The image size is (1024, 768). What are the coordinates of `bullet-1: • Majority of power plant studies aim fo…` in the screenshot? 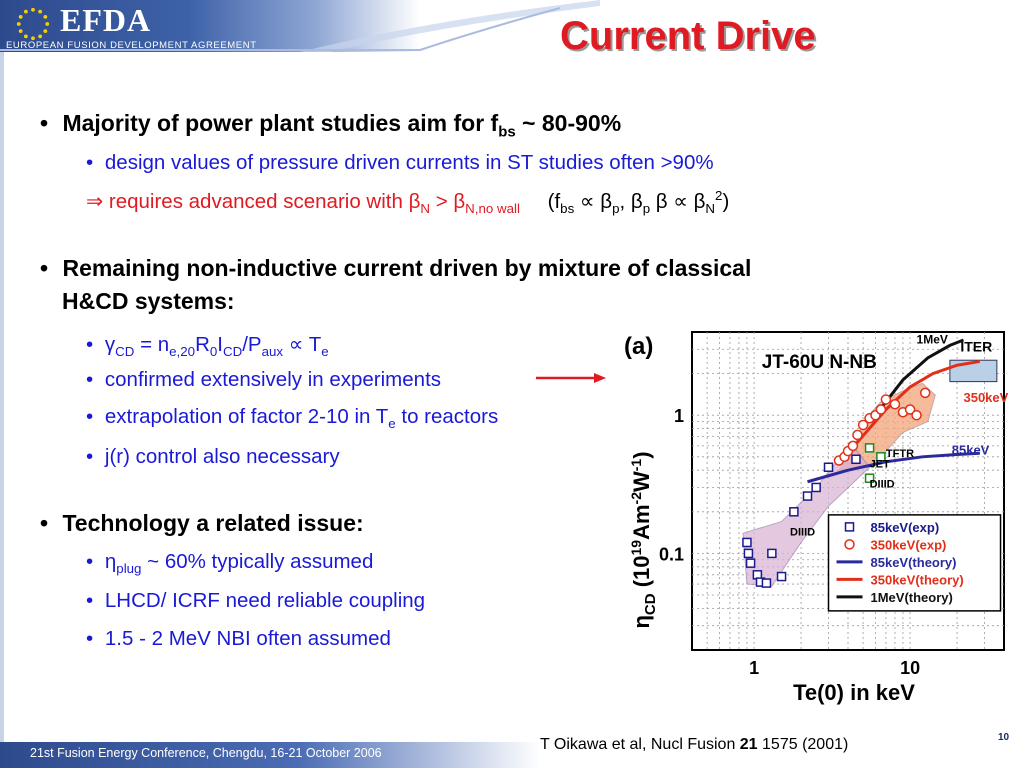 It's located at (330, 125).